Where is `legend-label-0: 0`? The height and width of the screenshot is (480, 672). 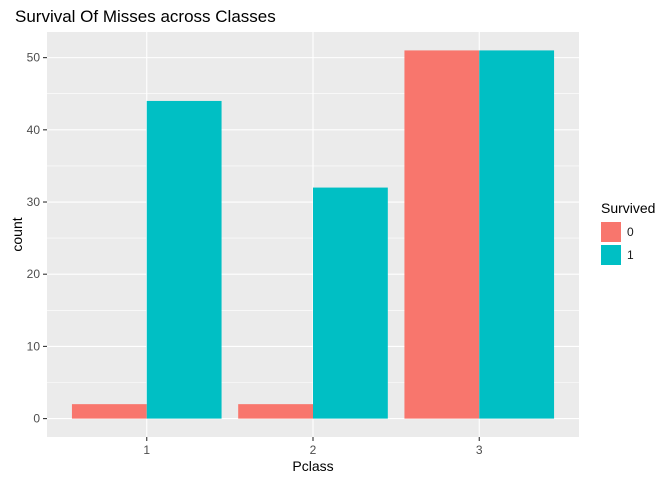 legend-label-0: 0 is located at coordinates (630, 231).